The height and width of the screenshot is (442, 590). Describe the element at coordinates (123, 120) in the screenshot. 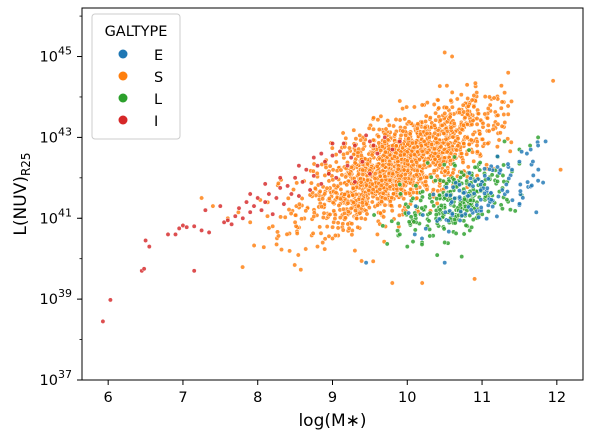

I see `legend-marker` at that location.